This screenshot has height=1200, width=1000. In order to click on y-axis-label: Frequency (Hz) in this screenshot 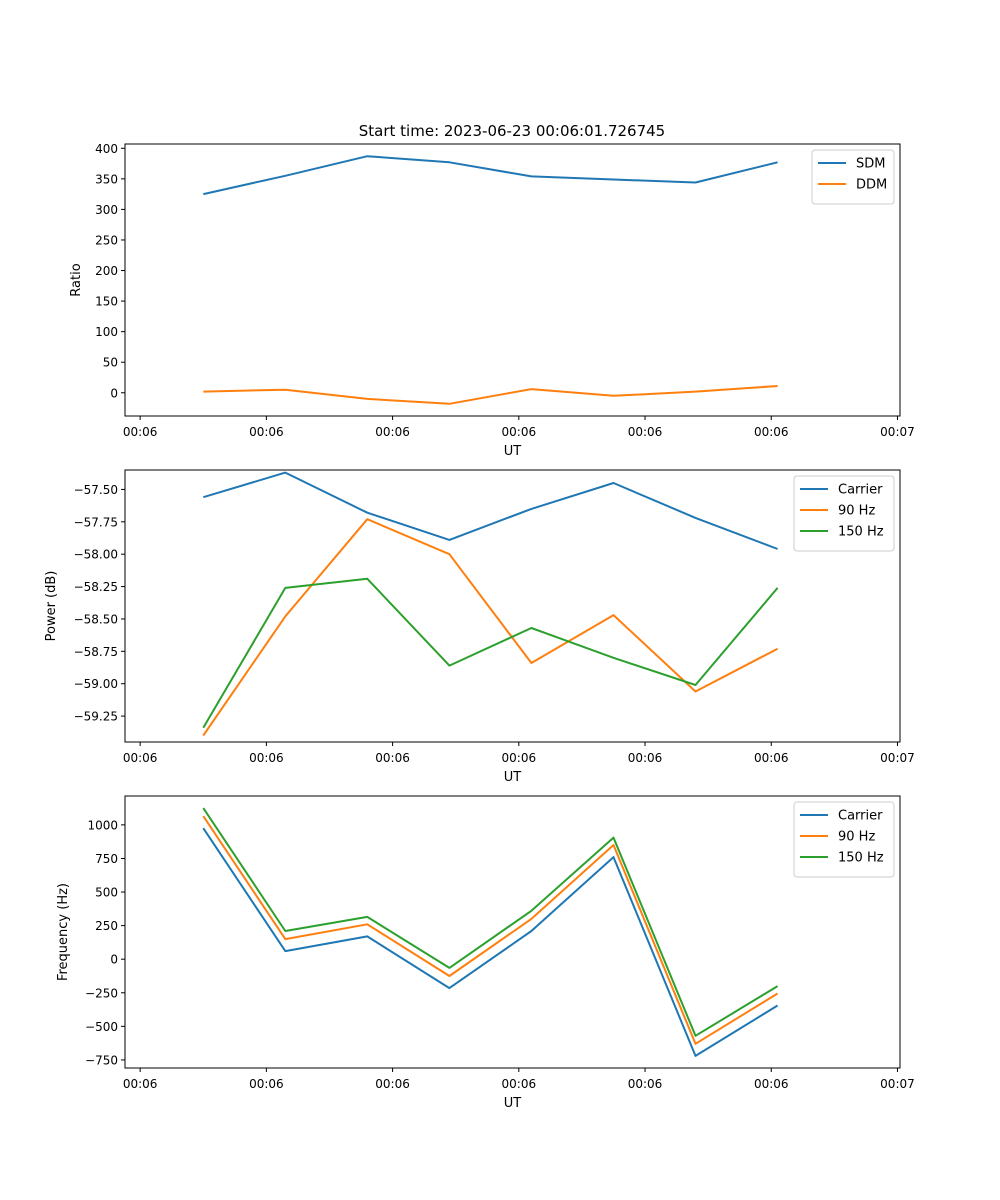, I will do `click(63, 932)`.